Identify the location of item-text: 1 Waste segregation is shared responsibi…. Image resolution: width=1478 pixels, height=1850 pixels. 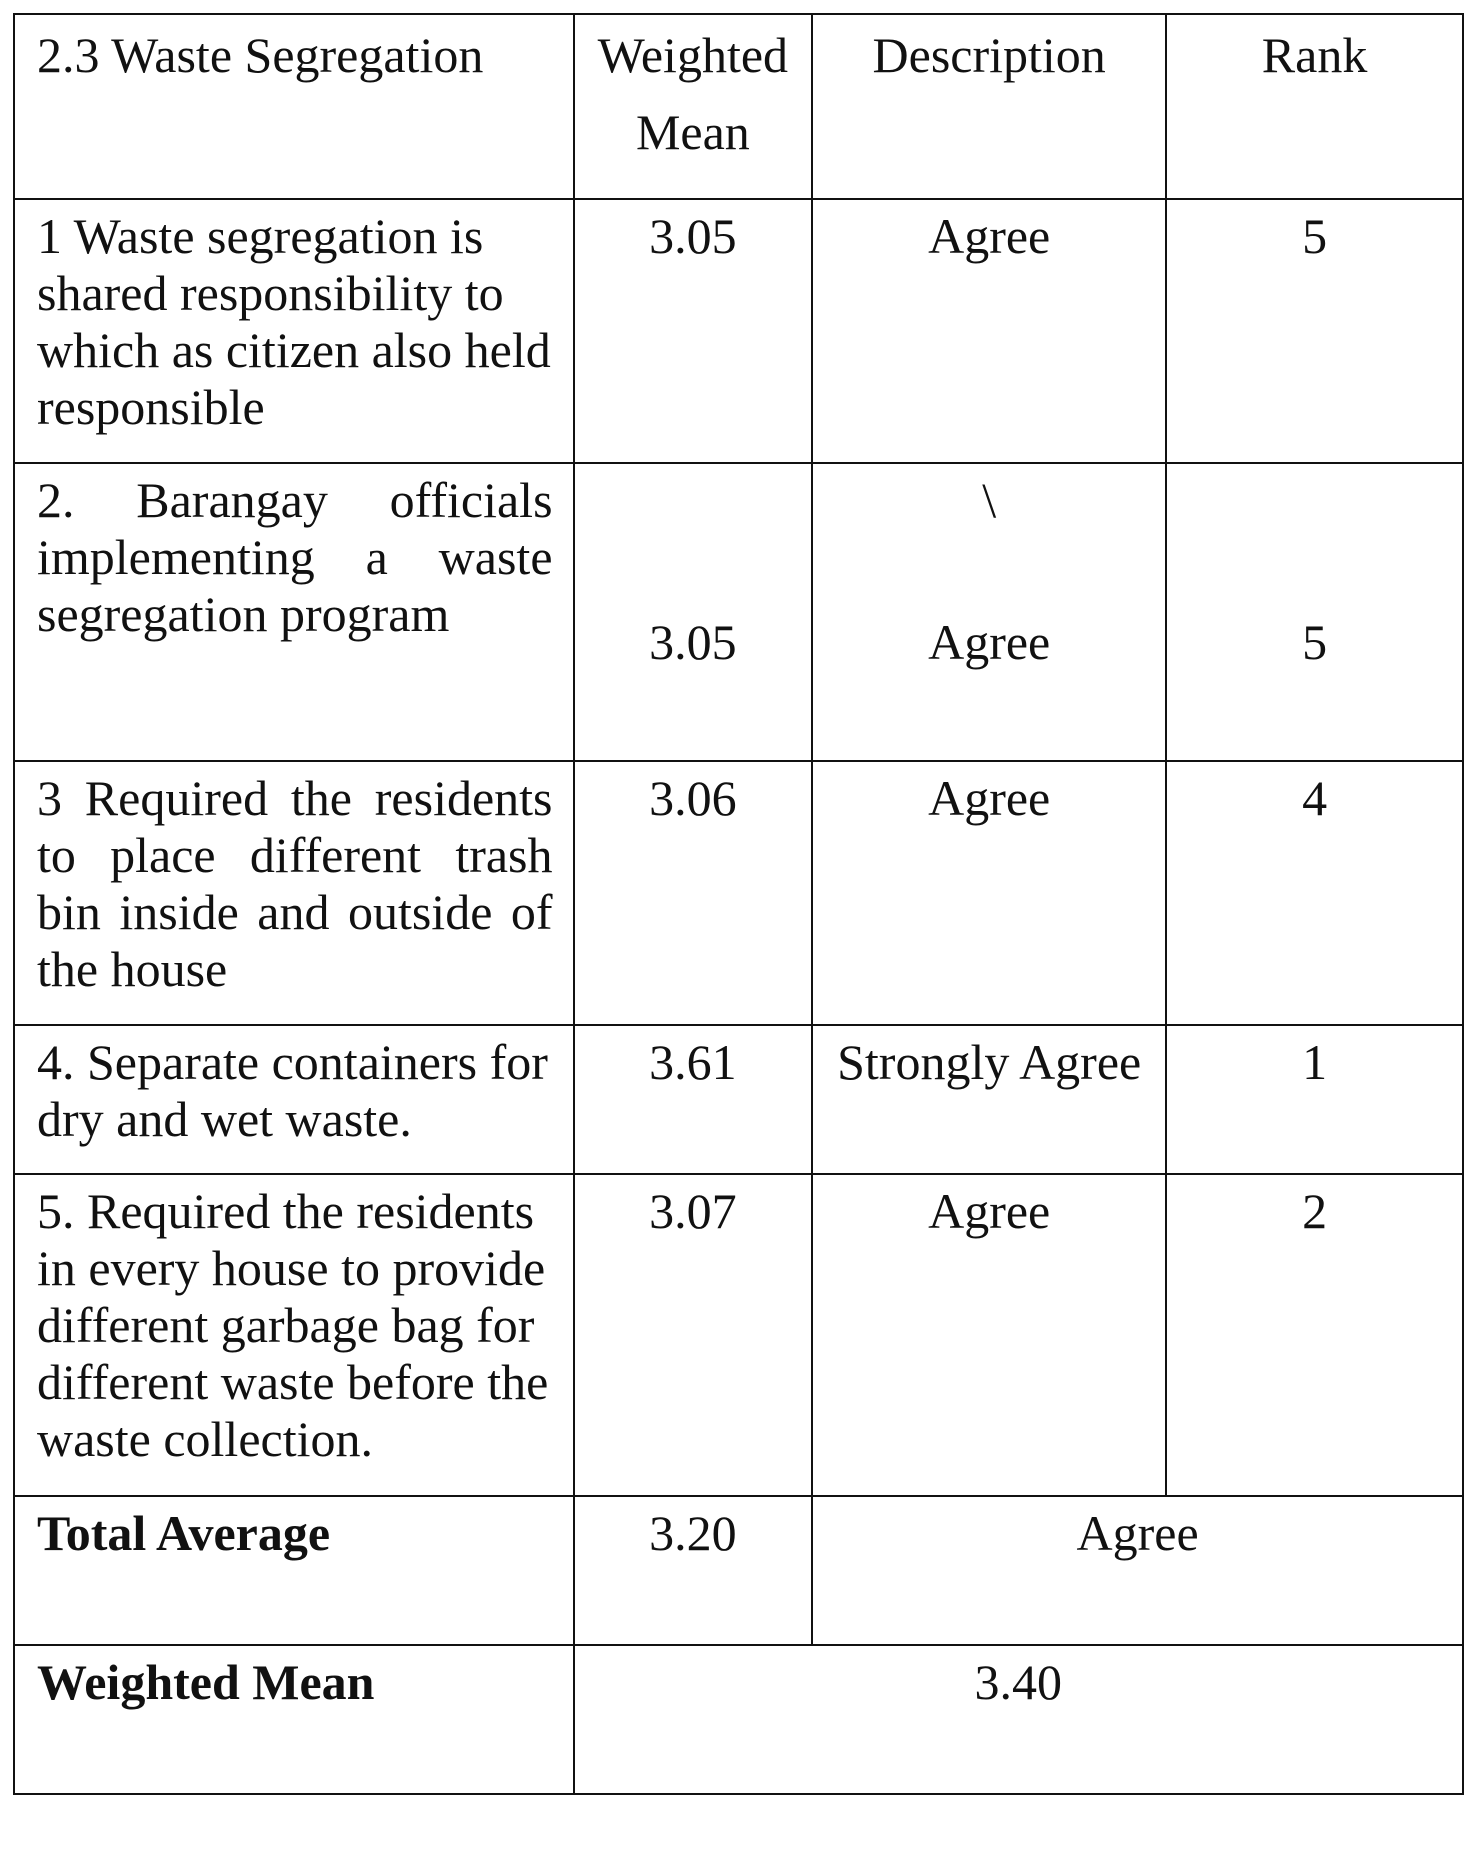
(294, 321).